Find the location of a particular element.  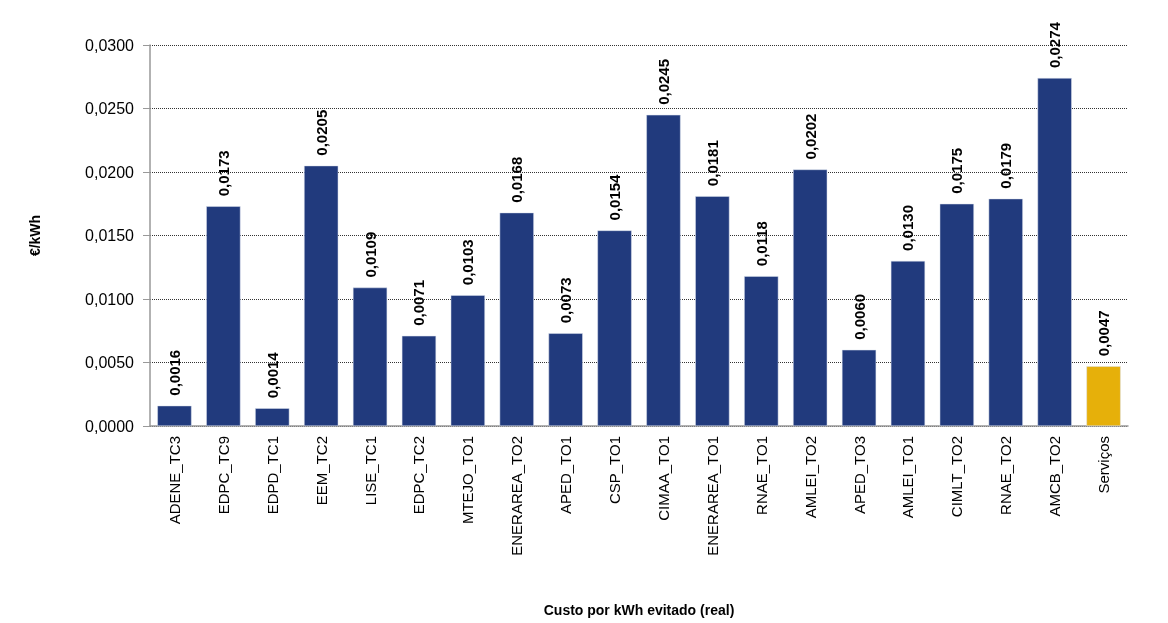

data-label: 0,0016 is located at coordinates (174, 372).